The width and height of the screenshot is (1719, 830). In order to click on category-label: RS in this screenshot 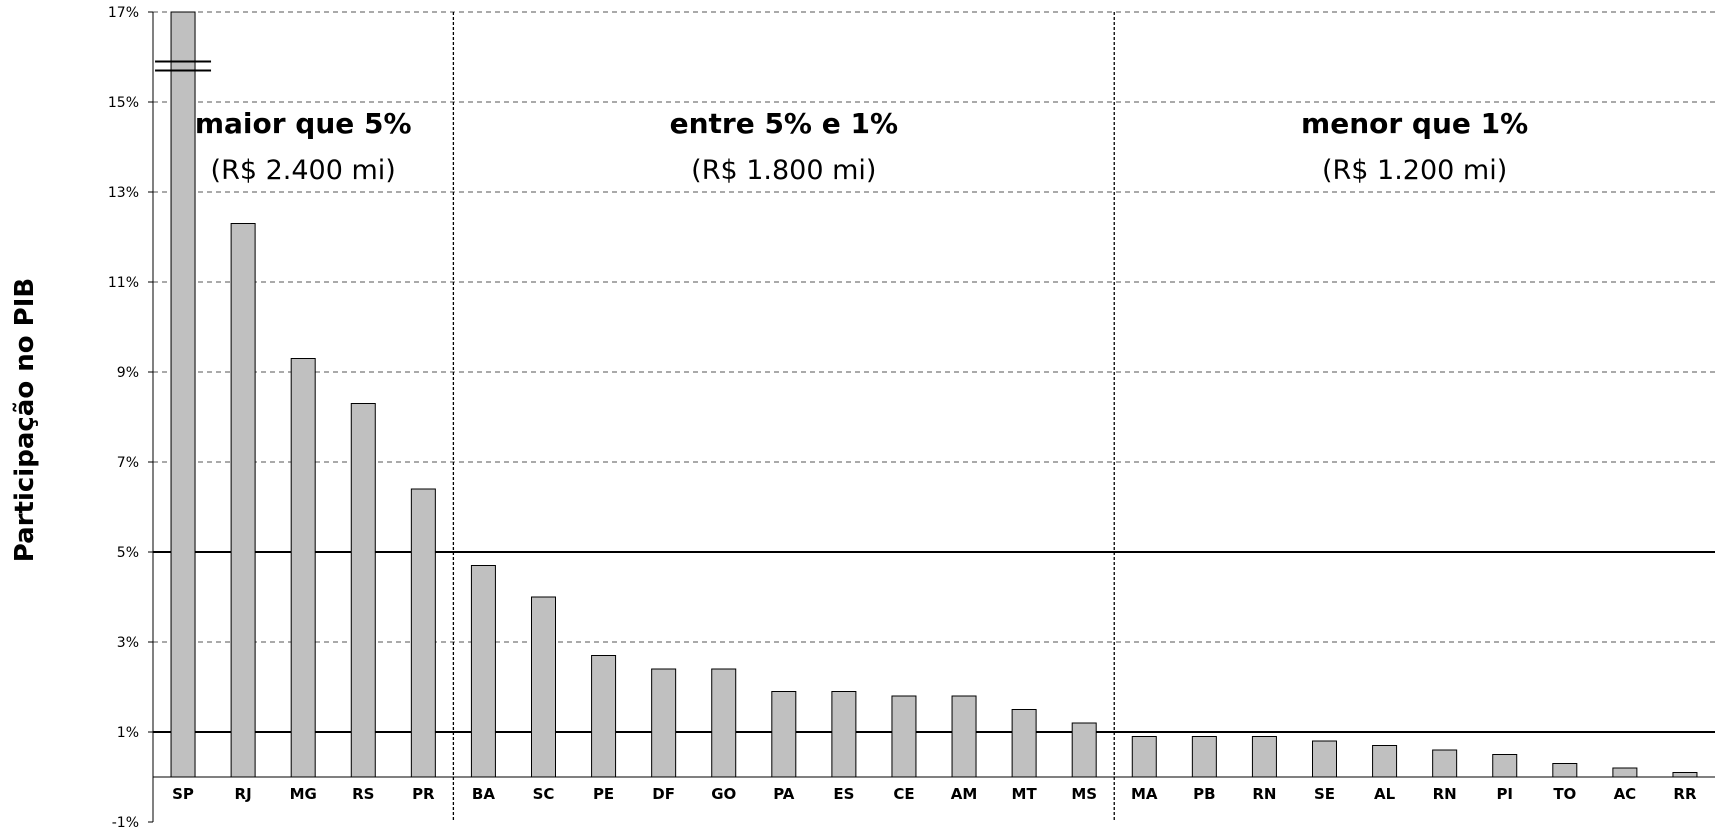, I will do `click(363, 794)`.